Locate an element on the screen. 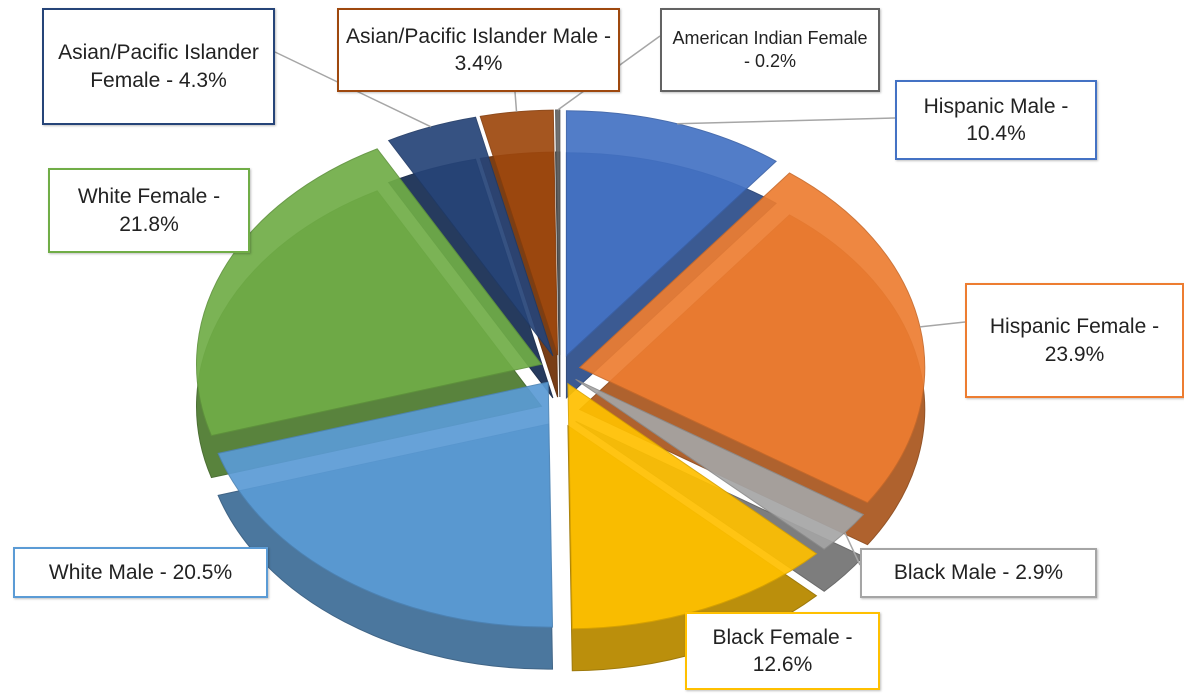 The height and width of the screenshot is (695, 1184). data-label: Hispanic Female - 23.9% is located at coordinates (1074, 340).